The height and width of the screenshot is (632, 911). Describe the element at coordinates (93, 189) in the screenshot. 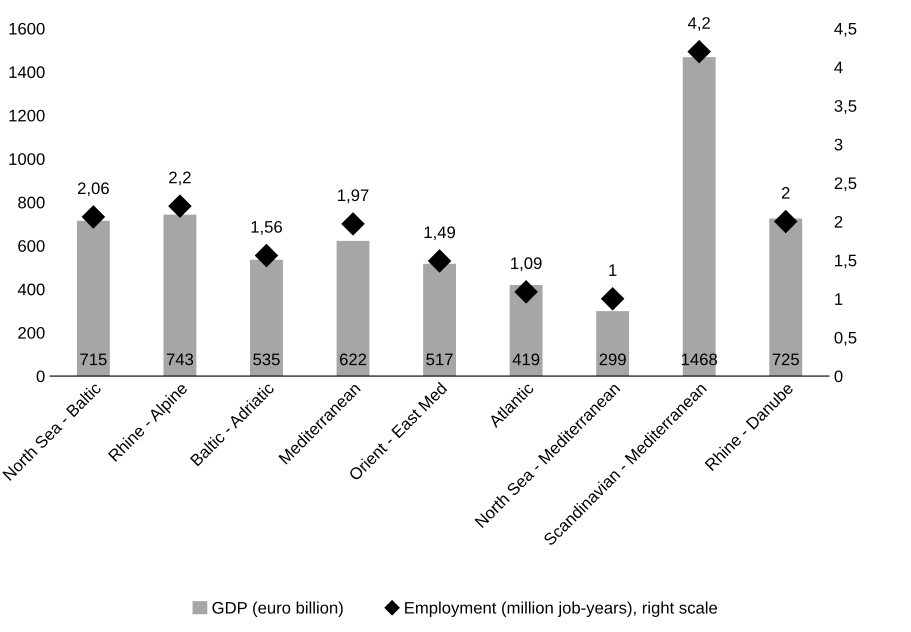

I see `data-label: 2,06` at that location.